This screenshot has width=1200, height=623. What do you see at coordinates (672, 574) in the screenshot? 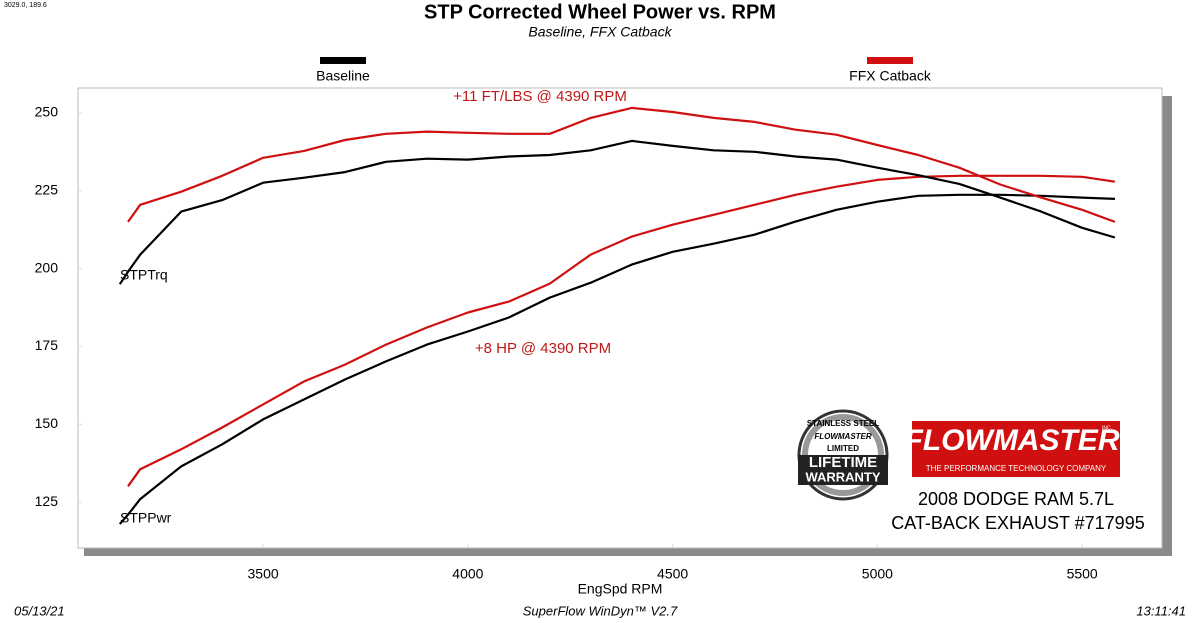
I see `x-tick-label: 4500` at bounding box center [672, 574].